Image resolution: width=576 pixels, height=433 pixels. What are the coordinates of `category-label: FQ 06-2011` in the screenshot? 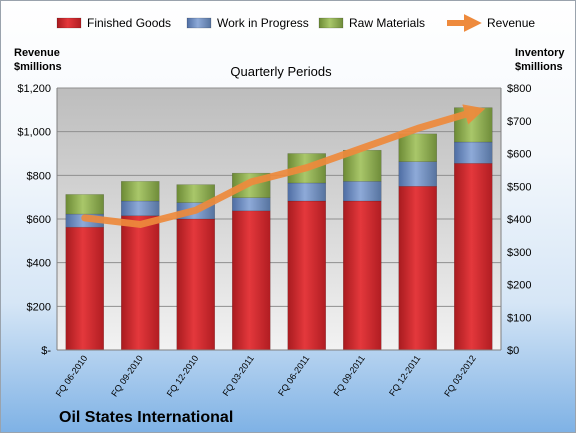 It's located at (293, 375).